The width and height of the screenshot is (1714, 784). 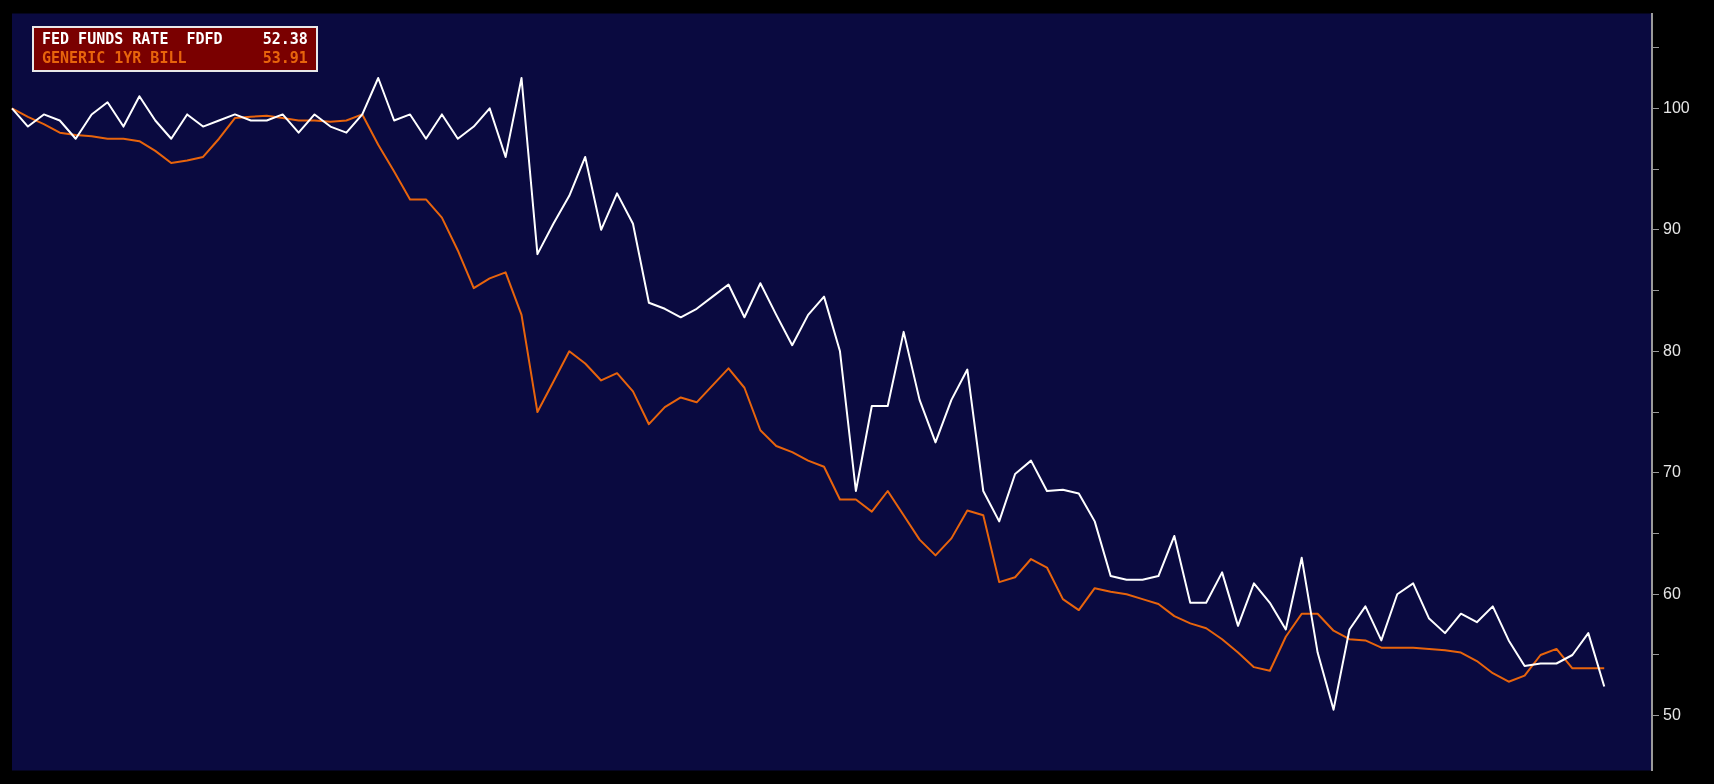 I want to click on y-tick-label: 70, so click(x=1672, y=472).